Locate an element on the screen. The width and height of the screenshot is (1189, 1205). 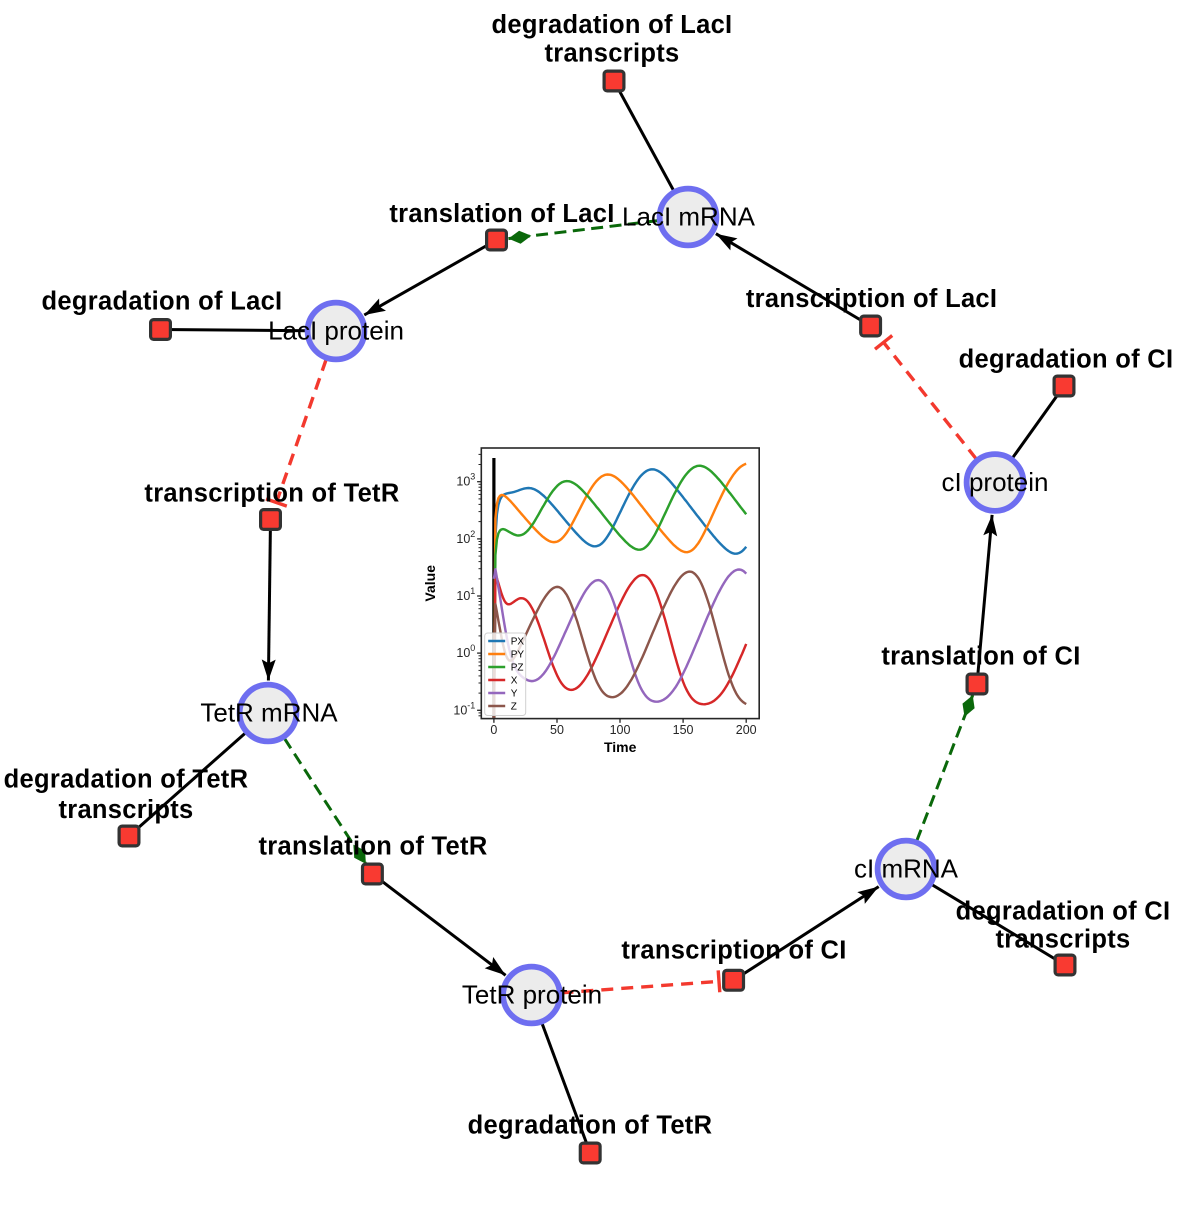
svg-text: Time is located at coordinates (620, 747).